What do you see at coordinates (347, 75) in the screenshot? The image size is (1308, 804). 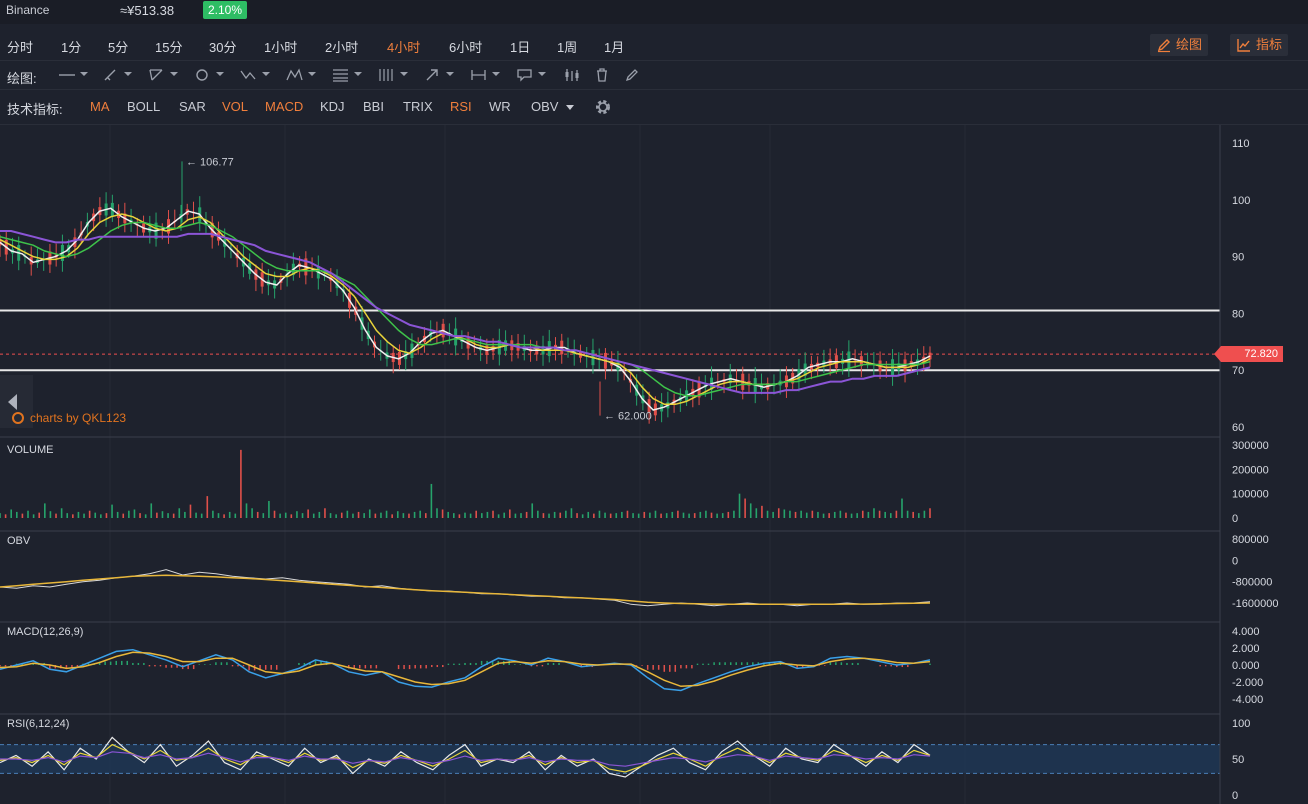 I see `fib-levels-icon` at bounding box center [347, 75].